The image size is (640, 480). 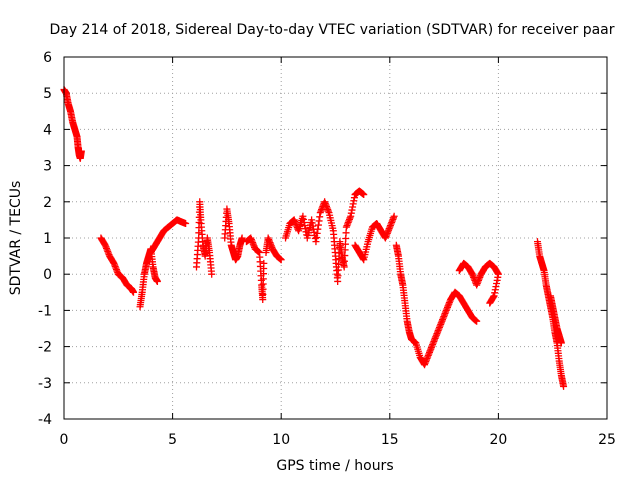 I want to click on y-tick-label: -2, so click(x=45, y=348).